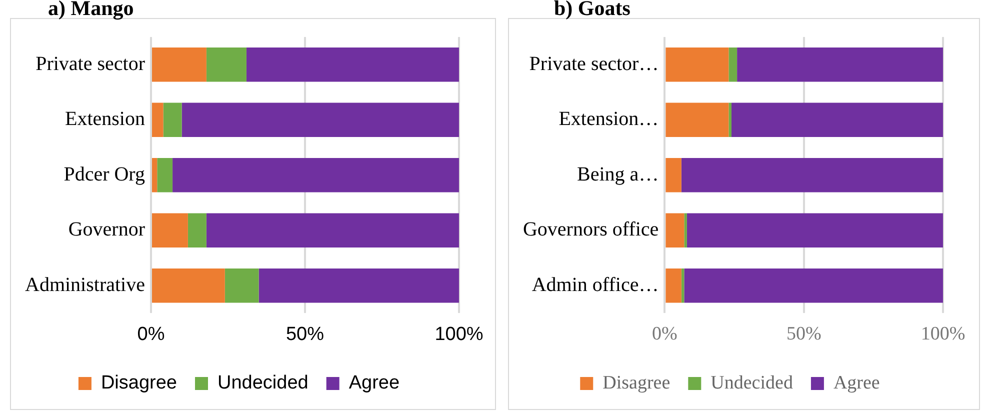 The image size is (985, 412). I want to click on y-tick-label: Pdcer Org, so click(104, 174).